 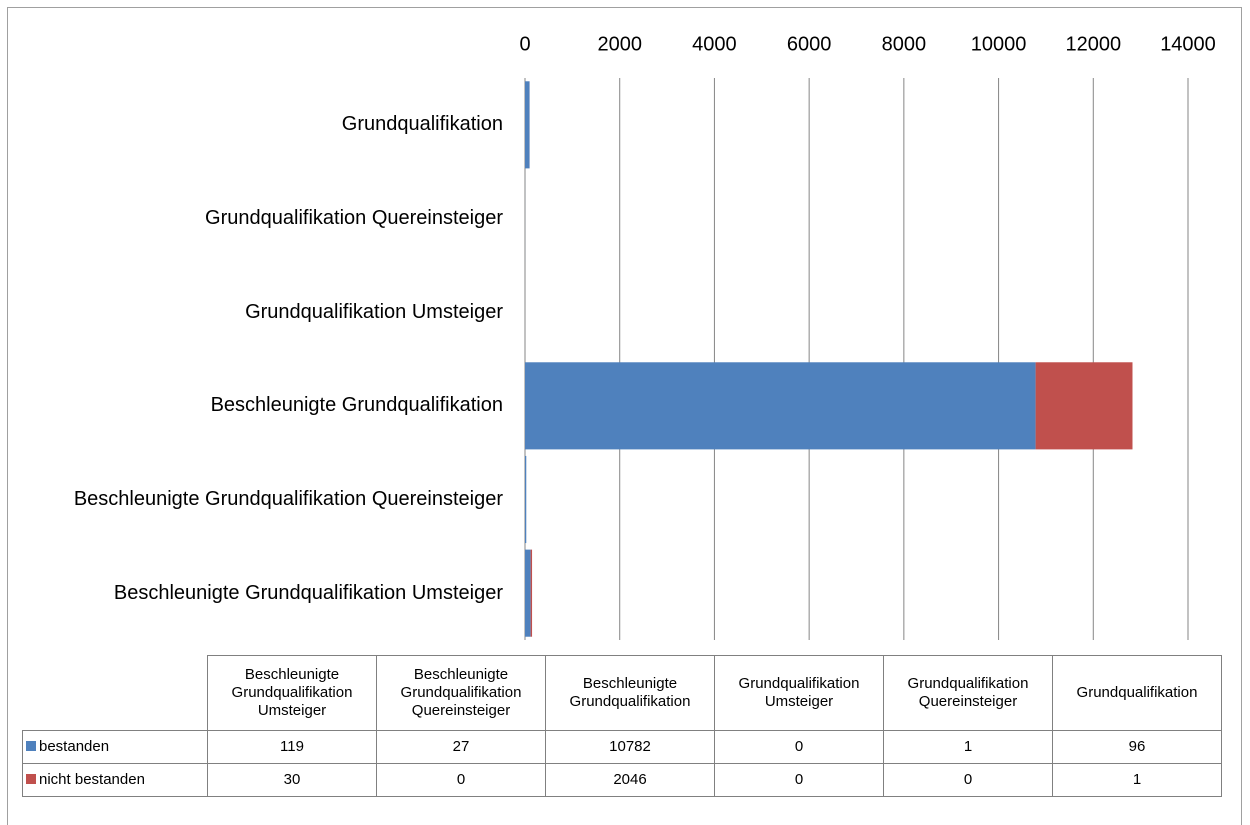 I want to click on category-label: Grundqualifikation Umsteiger, so click(x=251, y=312).